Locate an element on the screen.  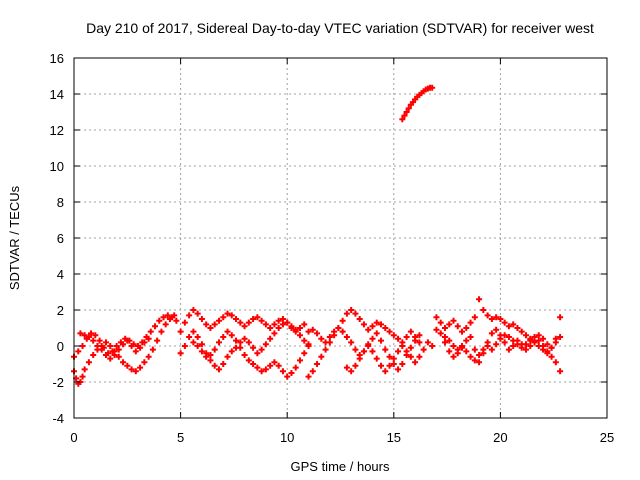
x-tick-label: 20 is located at coordinates (500, 437).